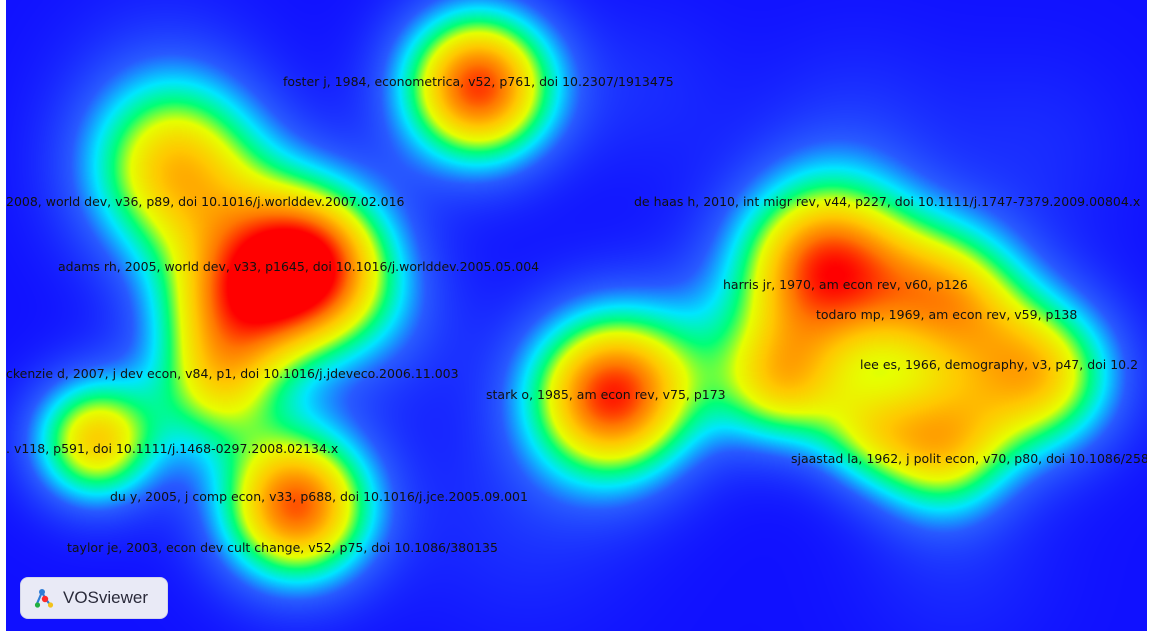 The width and height of the screenshot is (1153, 631). What do you see at coordinates (947, 314) in the screenshot?
I see `node-label-todaro: todaro mp, 1969, am econ rev, v59, p138` at bounding box center [947, 314].